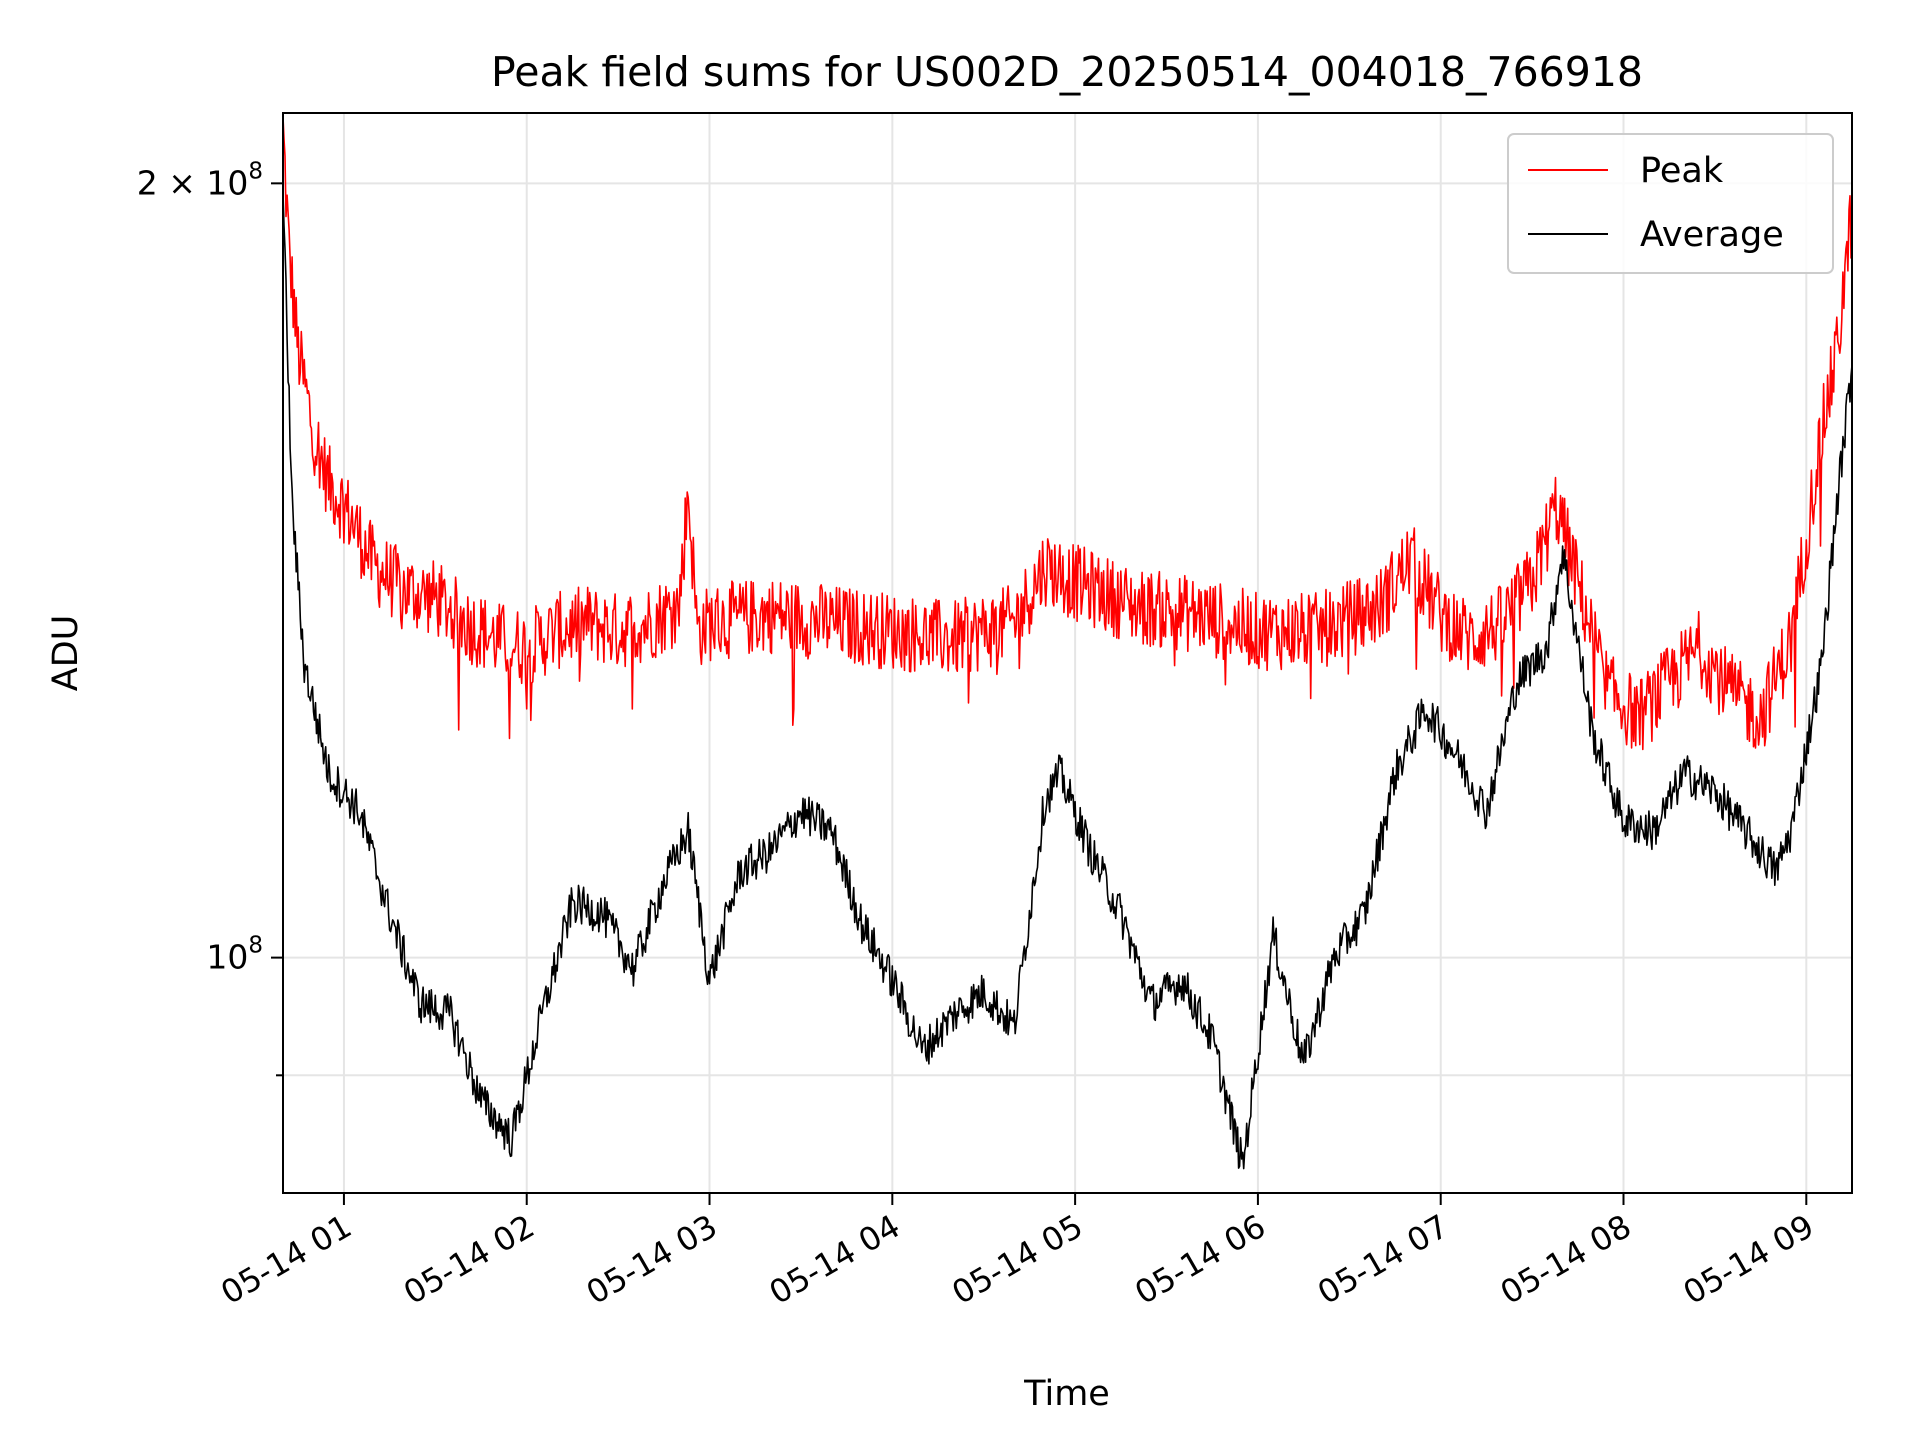 Image resolution: width=1920 pixels, height=1440 pixels. Describe the element at coordinates (1066, 1394) in the screenshot. I see `x-axis-label: Time` at that location.